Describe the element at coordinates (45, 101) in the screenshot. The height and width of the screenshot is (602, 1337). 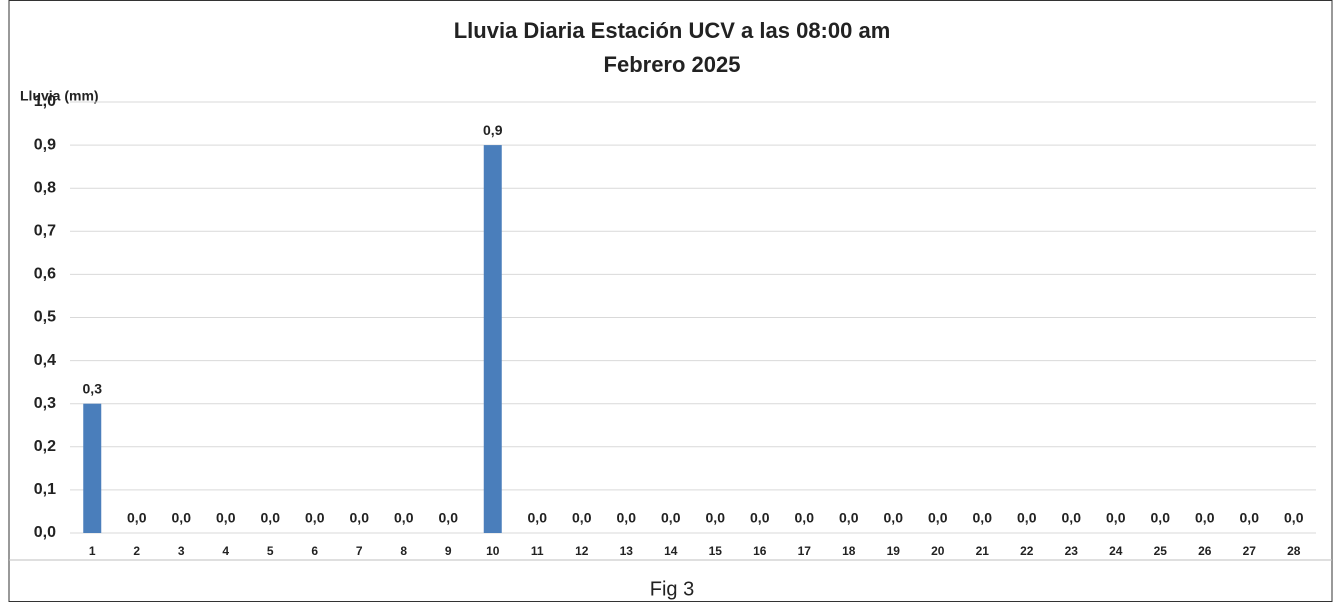
I see `y-tick-label: 1,0` at that location.